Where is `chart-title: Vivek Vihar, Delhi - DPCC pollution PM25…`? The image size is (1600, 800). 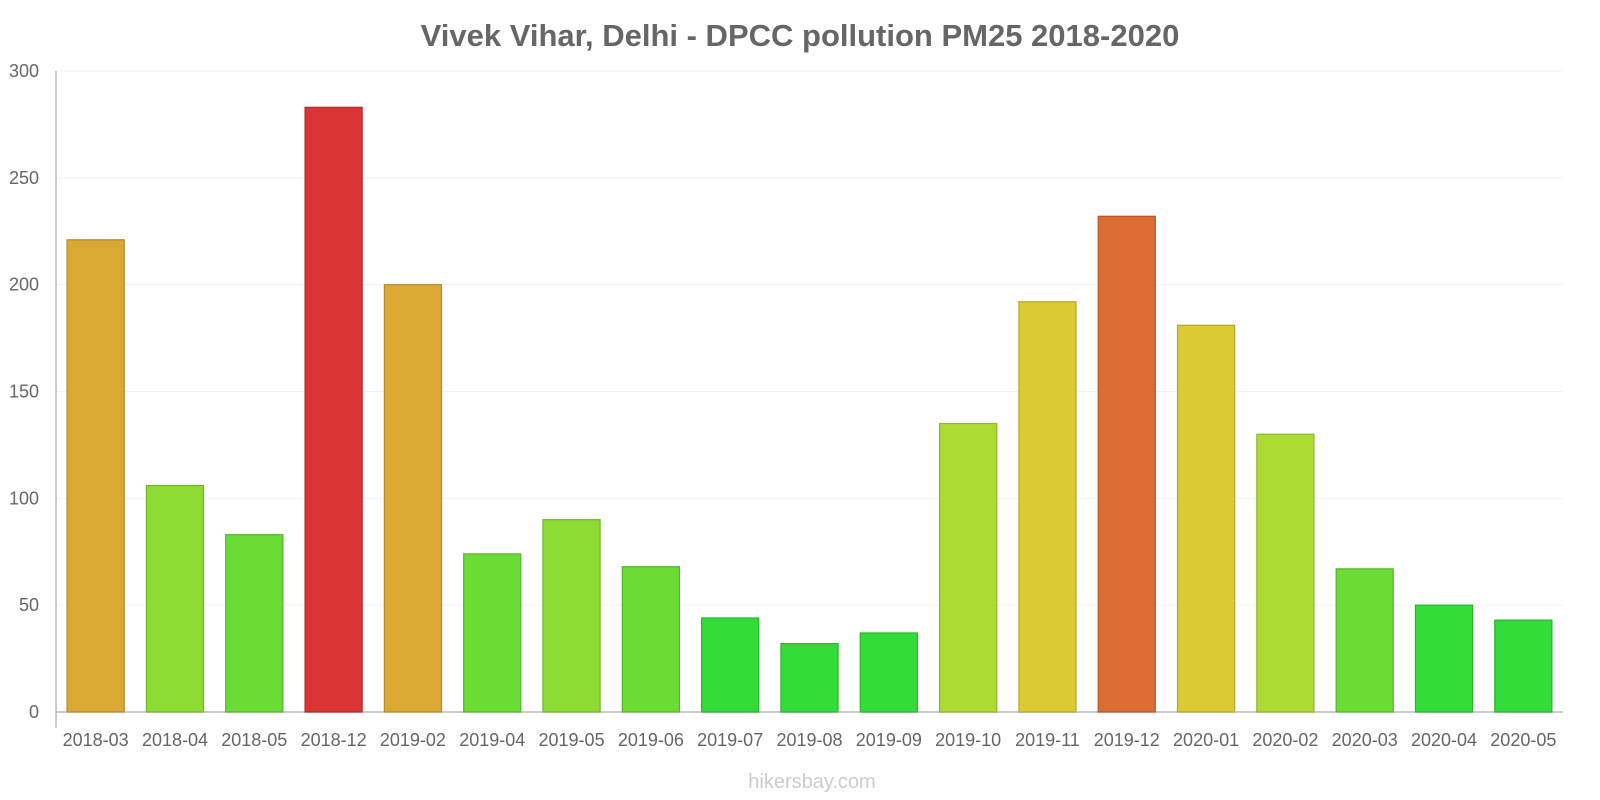 chart-title: Vivek Vihar, Delhi - DPCC pollution PM25… is located at coordinates (800, 35).